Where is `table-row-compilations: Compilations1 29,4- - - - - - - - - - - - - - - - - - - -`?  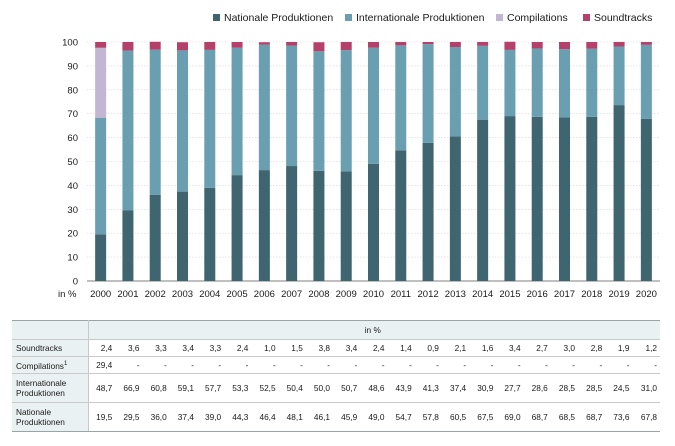 table-row-compilations: Compilations1 29,4- - - - - - - - - - - - - - - - - - - - is located at coordinates (336, 365).